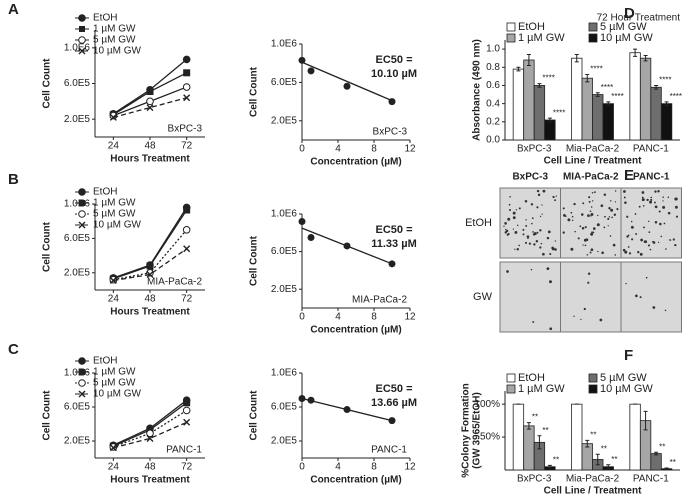 The image size is (686, 500). What do you see at coordinates (593, 491) in the screenshot?
I see `x-axis-label: Cell Line / Treatment` at bounding box center [593, 491].